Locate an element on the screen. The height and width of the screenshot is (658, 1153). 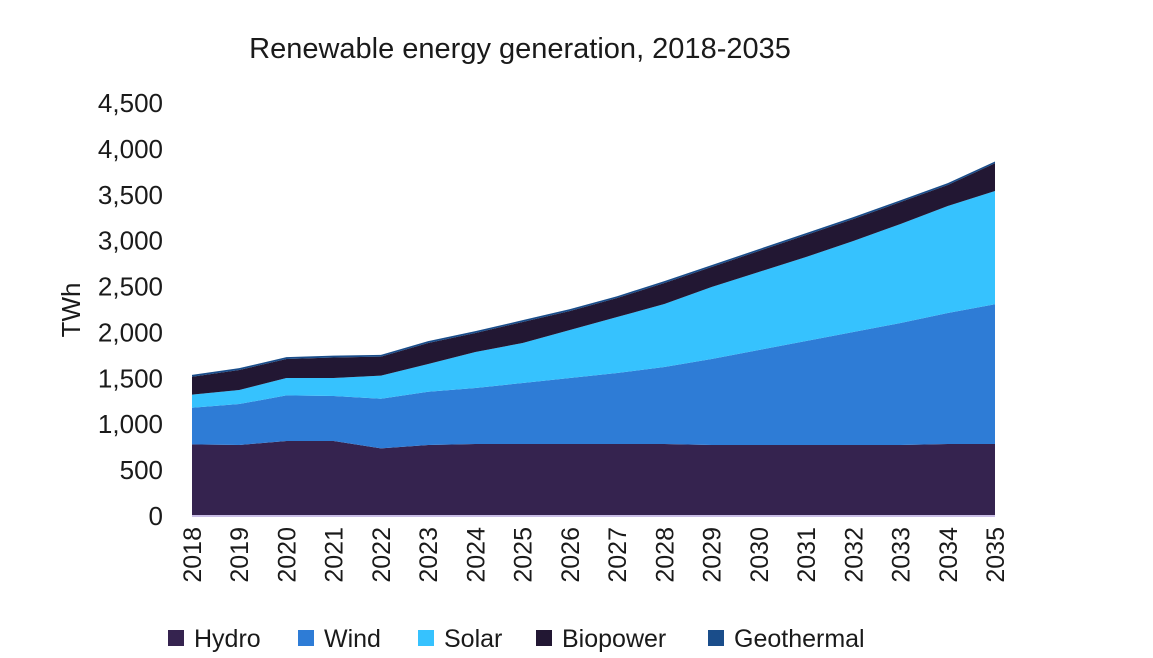
y-axis-label: TWh is located at coordinates (71, 310).